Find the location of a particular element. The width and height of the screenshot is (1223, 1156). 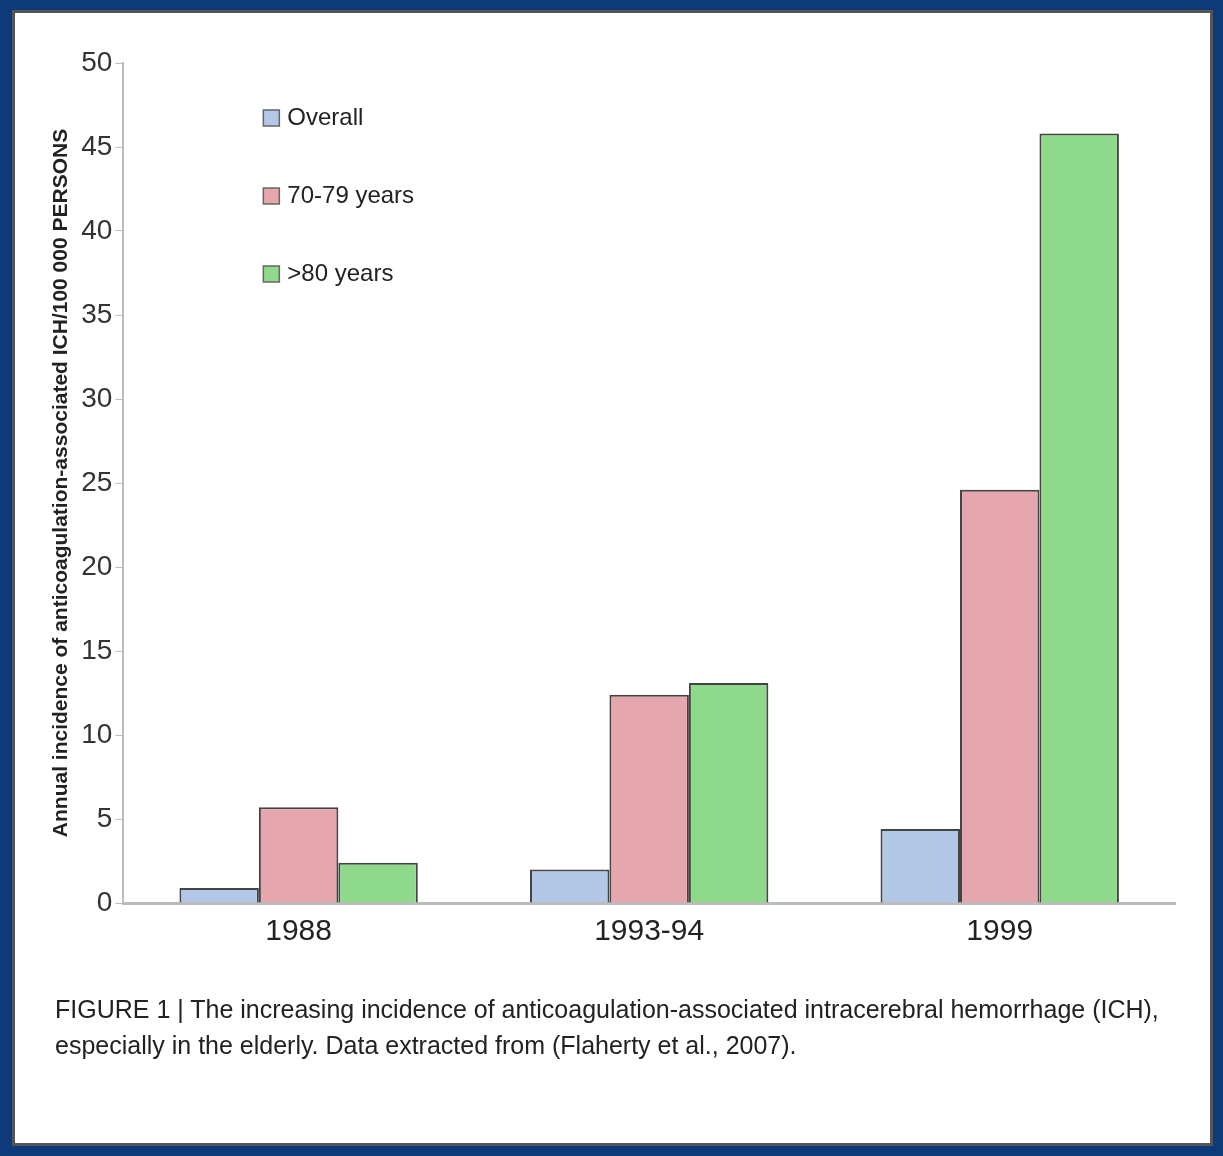

y-tick-label: 25 is located at coordinates (97, 481).